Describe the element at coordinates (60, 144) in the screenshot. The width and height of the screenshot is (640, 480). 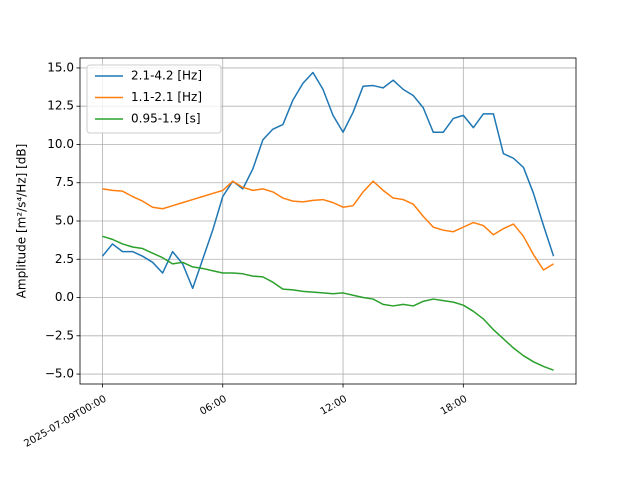
I see `y-tick-label: 10.0` at that location.